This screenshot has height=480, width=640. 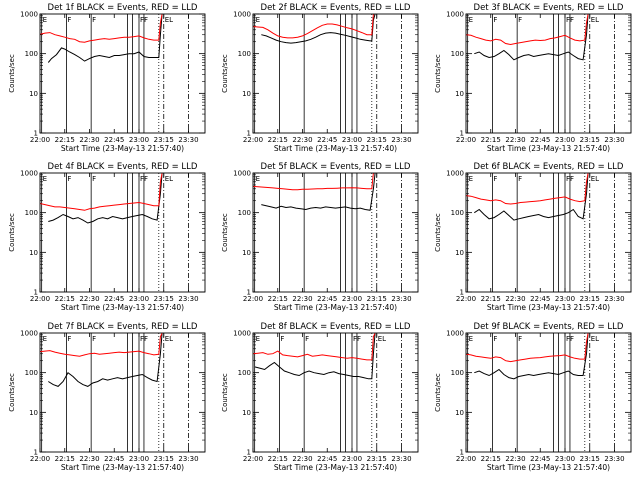 What do you see at coordinates (336, 327) in the screenshot?
I see `panel-title: Det 8f BLACK = Events, RED = LLD` at bounding box center [336, 327].